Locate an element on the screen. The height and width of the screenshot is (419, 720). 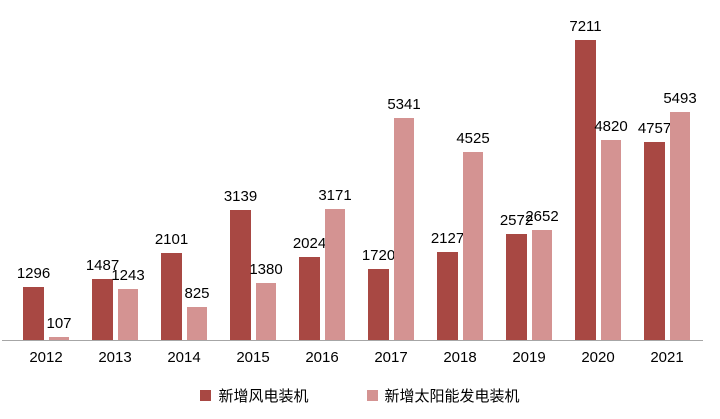
x-tick-2021: 2021 is located at coordinates (667, 357).